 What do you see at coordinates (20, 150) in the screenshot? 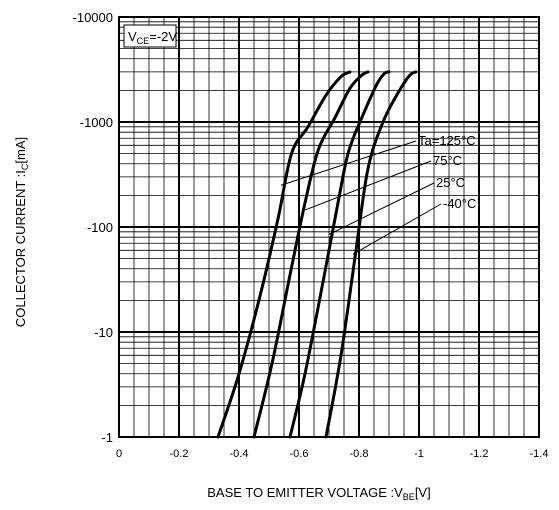
I see `y-axis-label-unit: [mA]` at bounding box center [20, 150].